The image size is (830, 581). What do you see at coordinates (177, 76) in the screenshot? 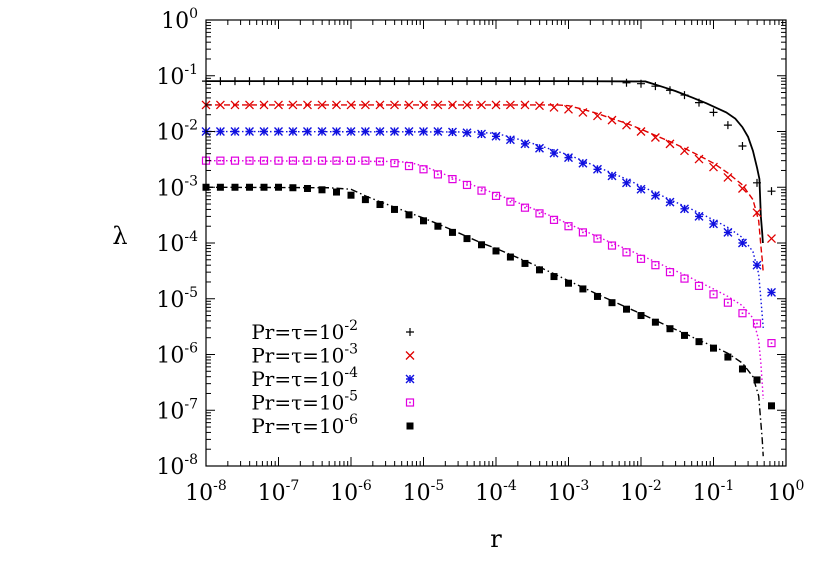
I see `y-tick-label: 10⁻¹` at bounding box center [177, 76].